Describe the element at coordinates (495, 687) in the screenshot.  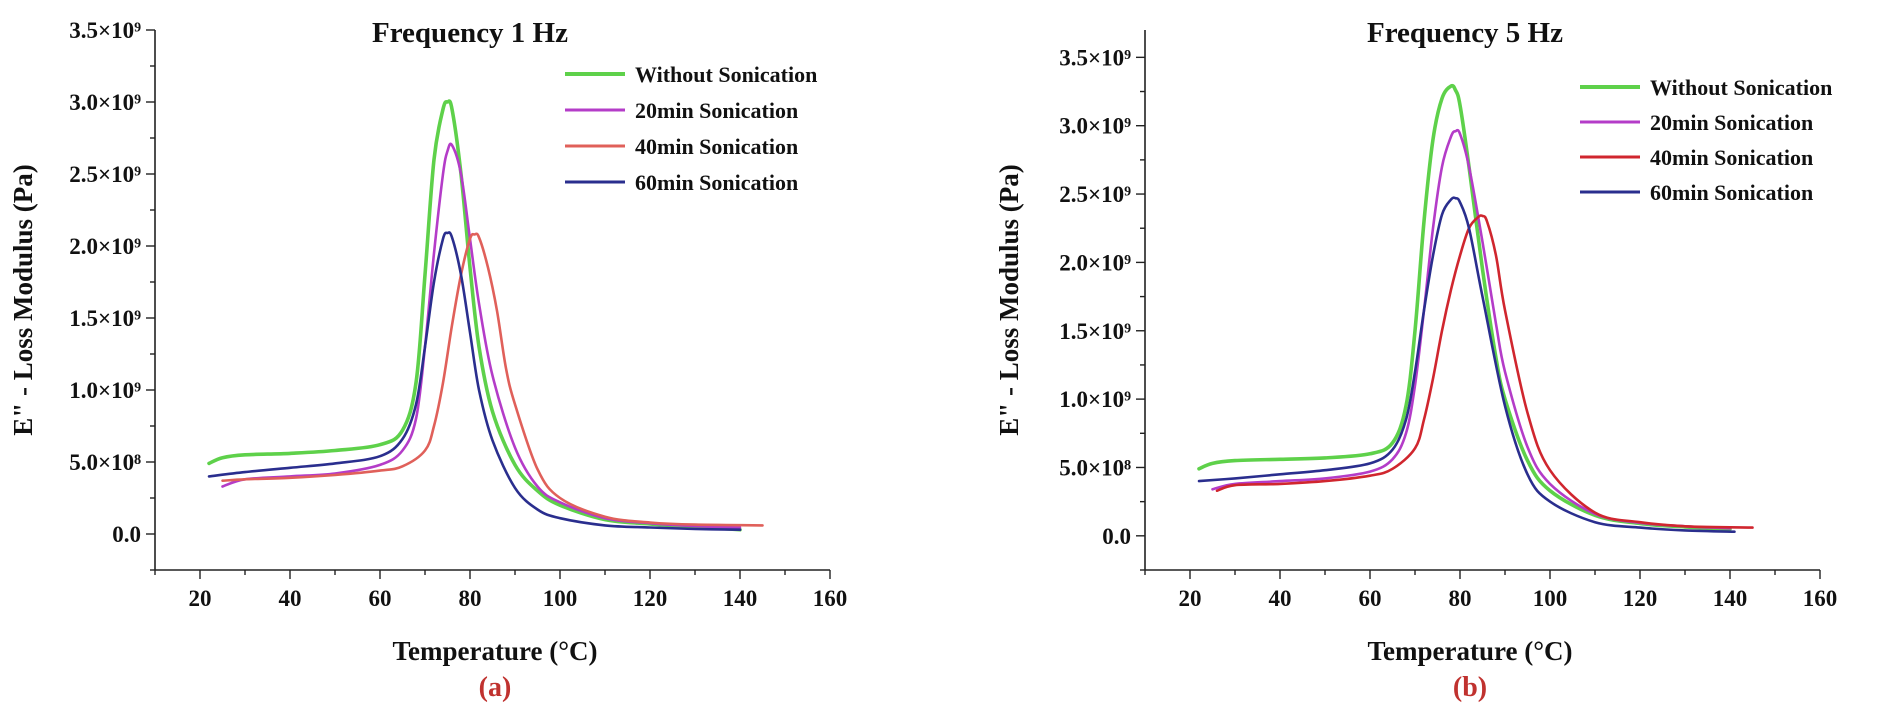
I see `panel-label: (a)` at that location.